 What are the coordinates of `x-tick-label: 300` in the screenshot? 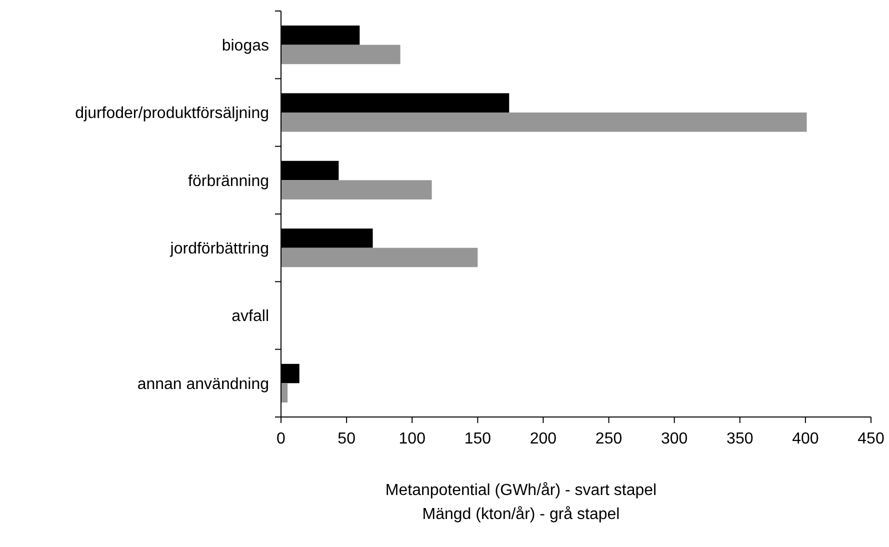 It's located at (674, 439).